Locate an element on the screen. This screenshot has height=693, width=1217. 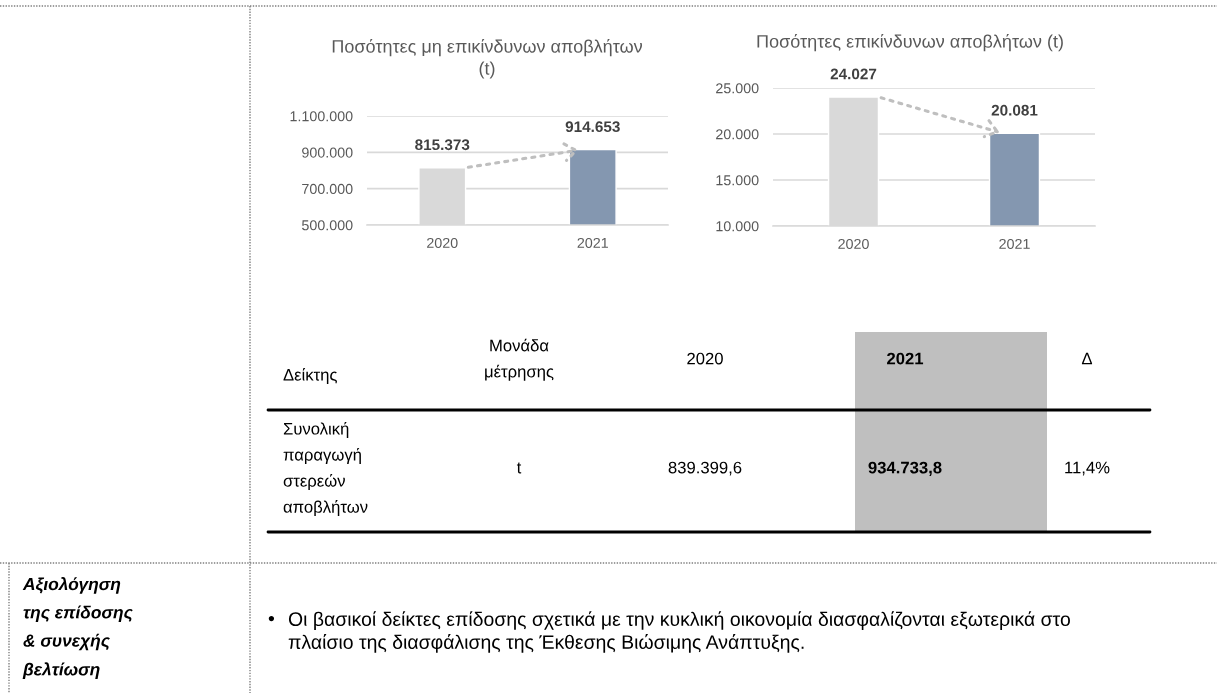
text: t is located at coordinates (519, 468).